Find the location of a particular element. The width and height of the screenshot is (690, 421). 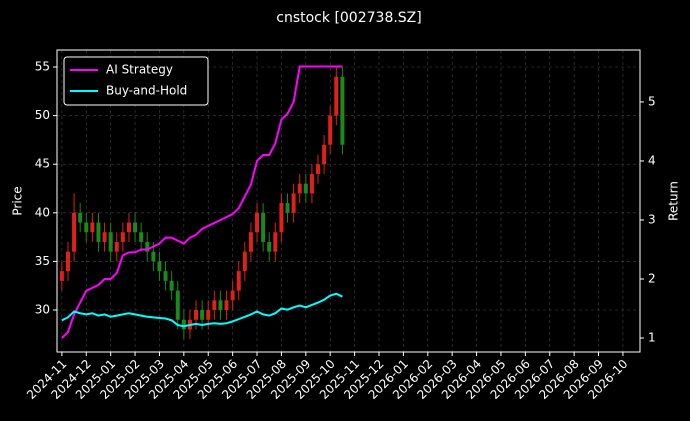

series-line is located at coordinates (202, 310).